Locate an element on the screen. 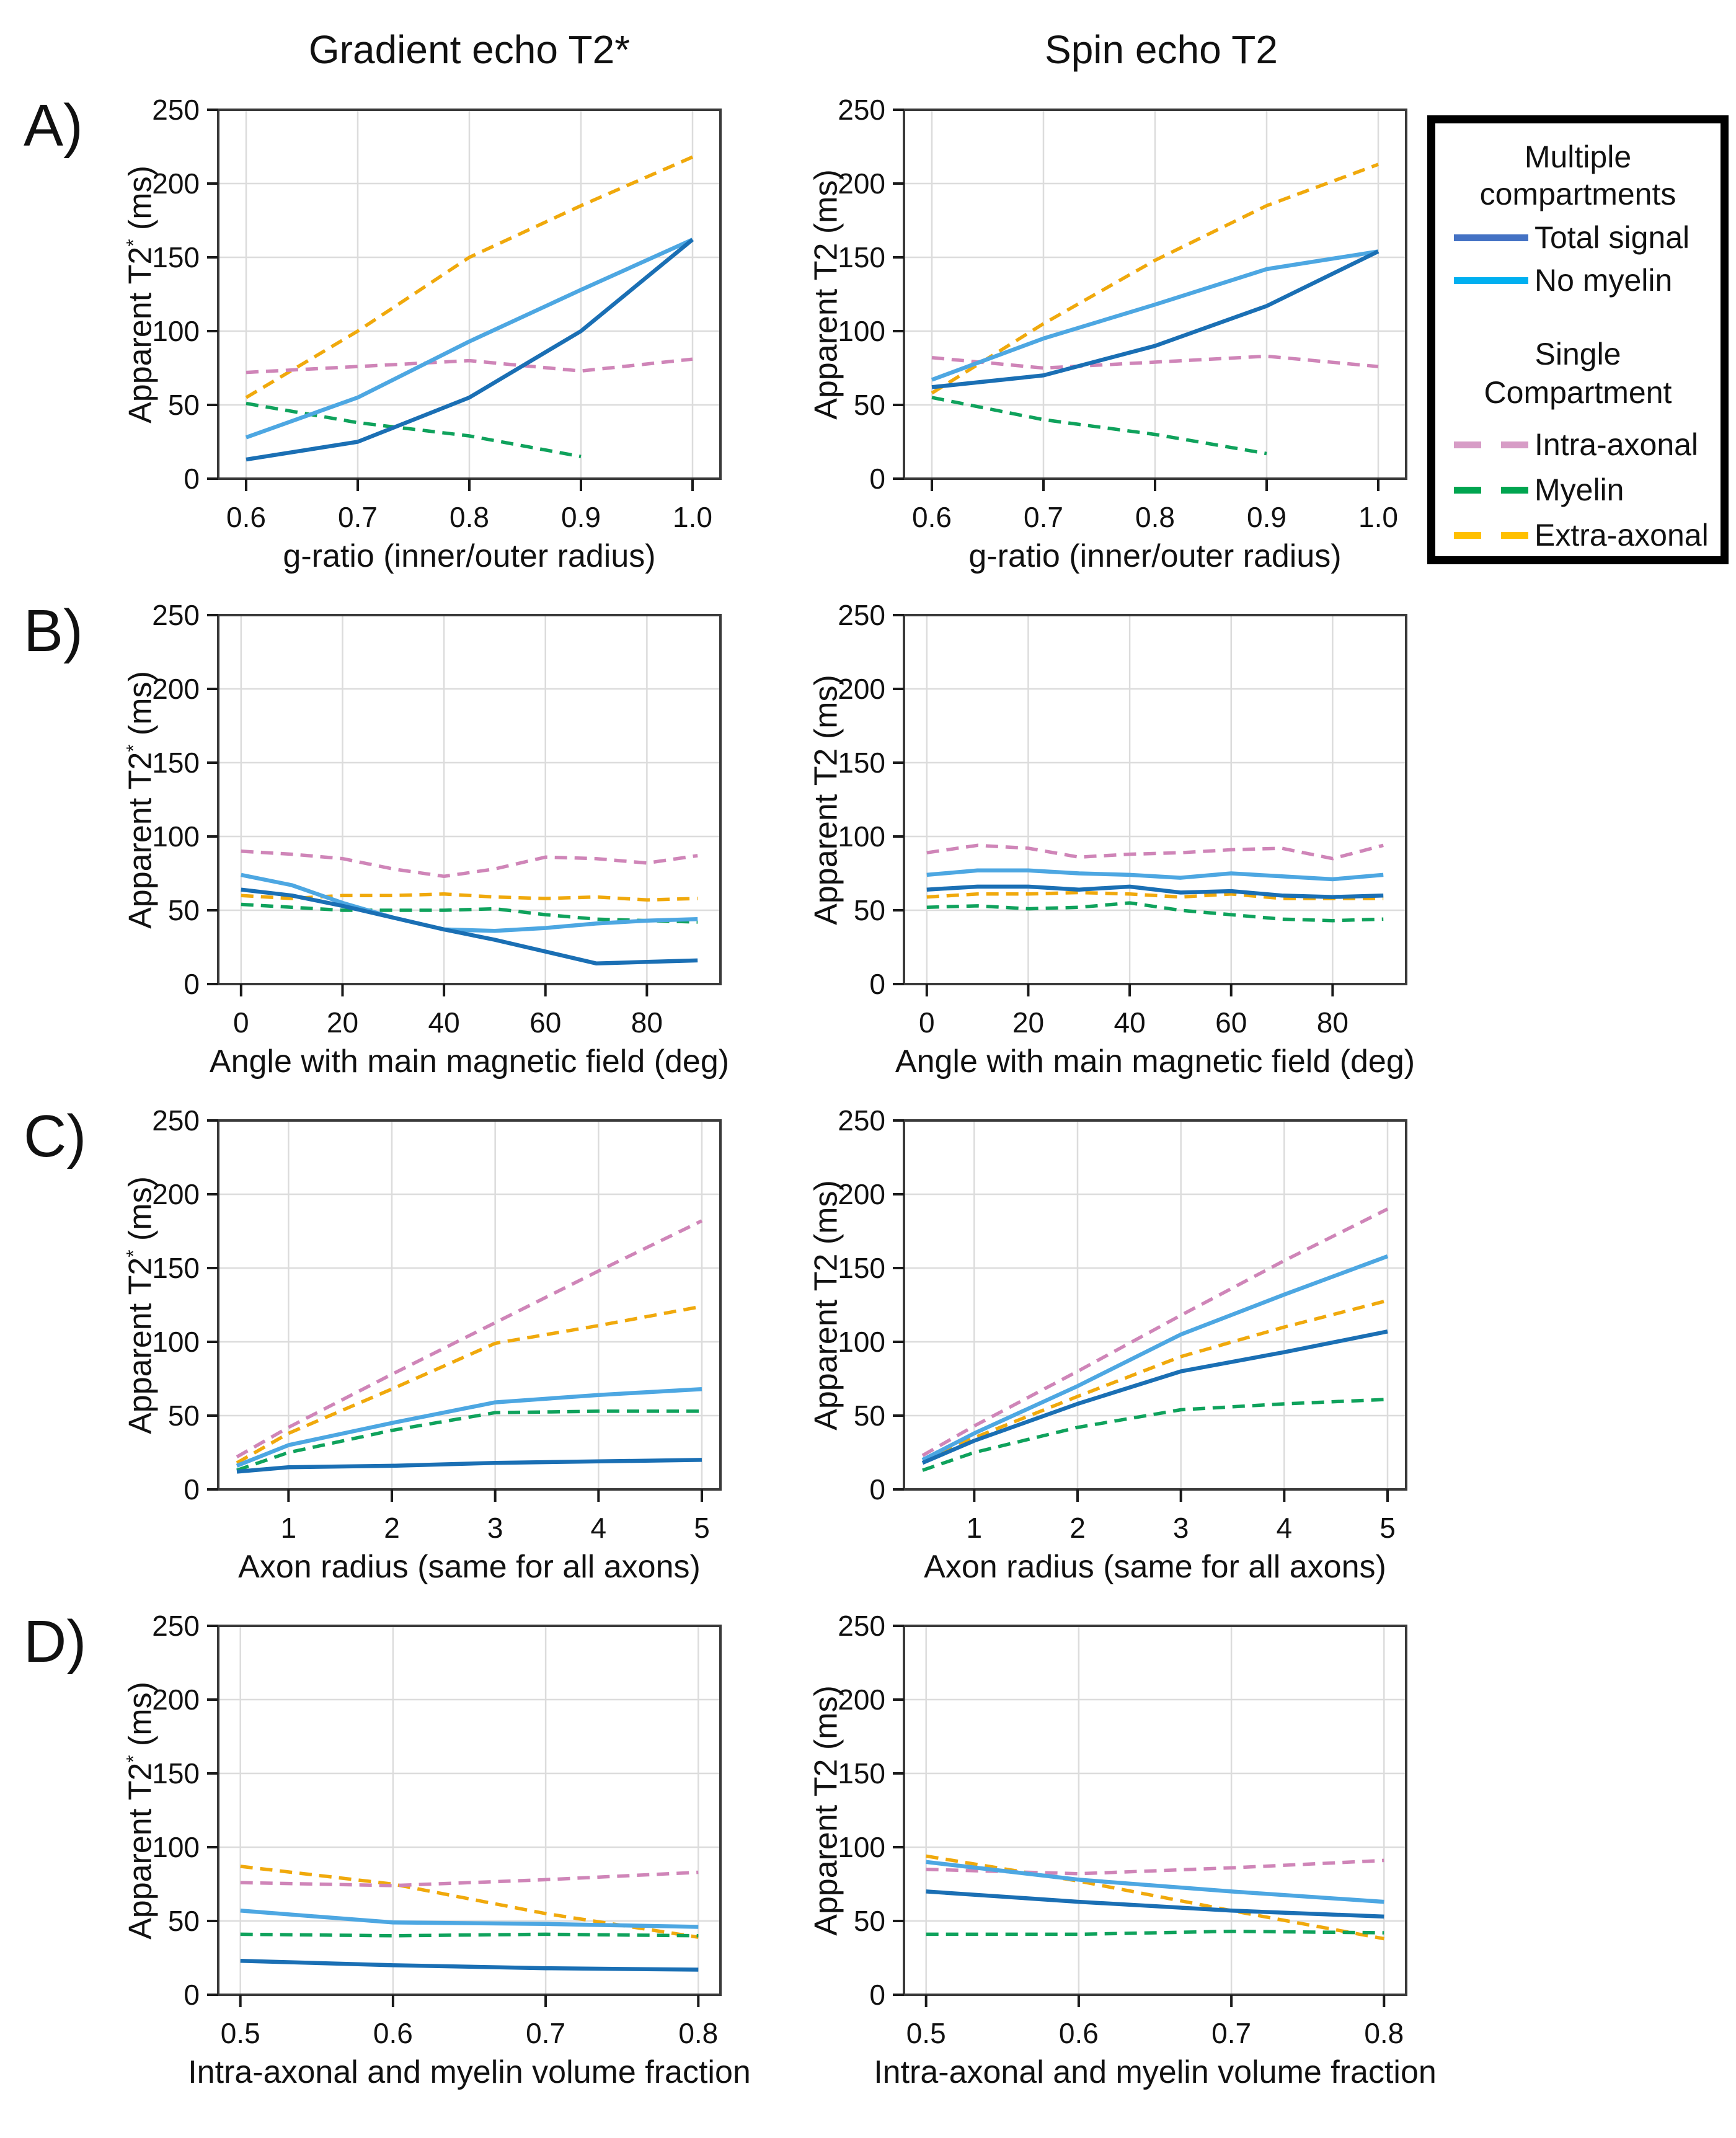 The image size is (1736, 2138). total-signal-line-swatch is located at coordinates (1491, 237).